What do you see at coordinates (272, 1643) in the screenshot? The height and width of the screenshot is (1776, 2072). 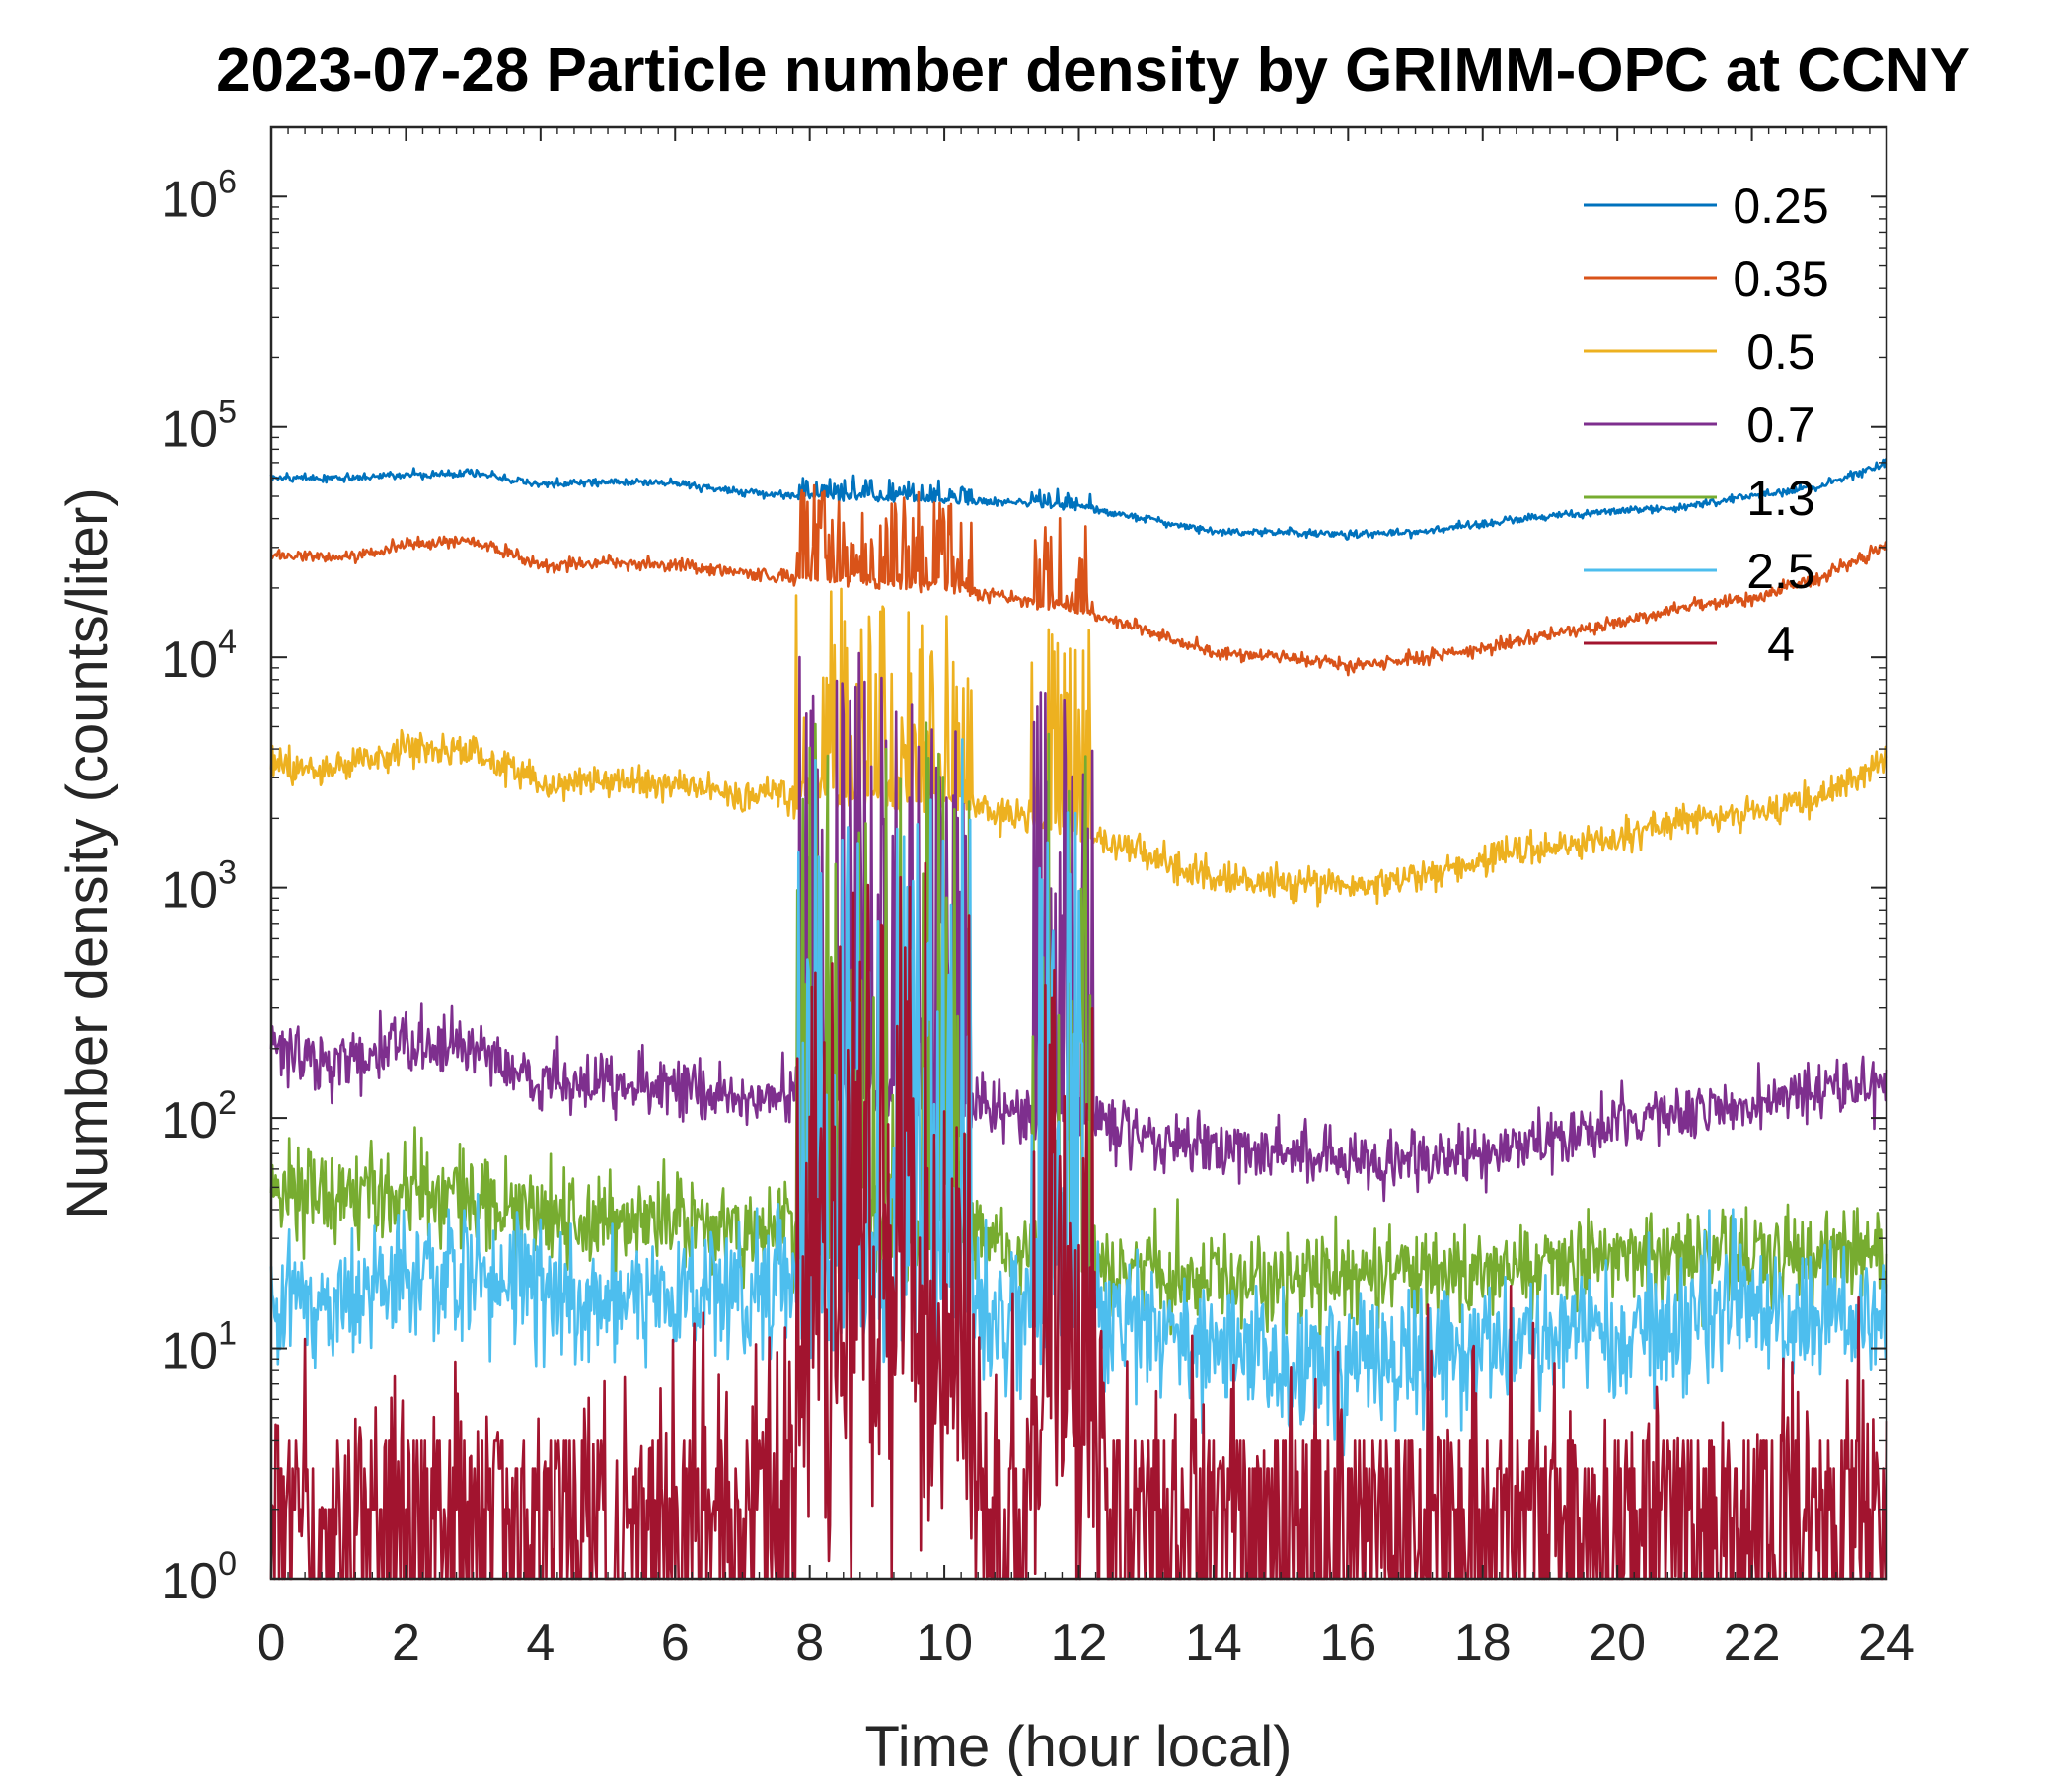 I see `x-tick-label: 0` at bounding box center [272, 1643].